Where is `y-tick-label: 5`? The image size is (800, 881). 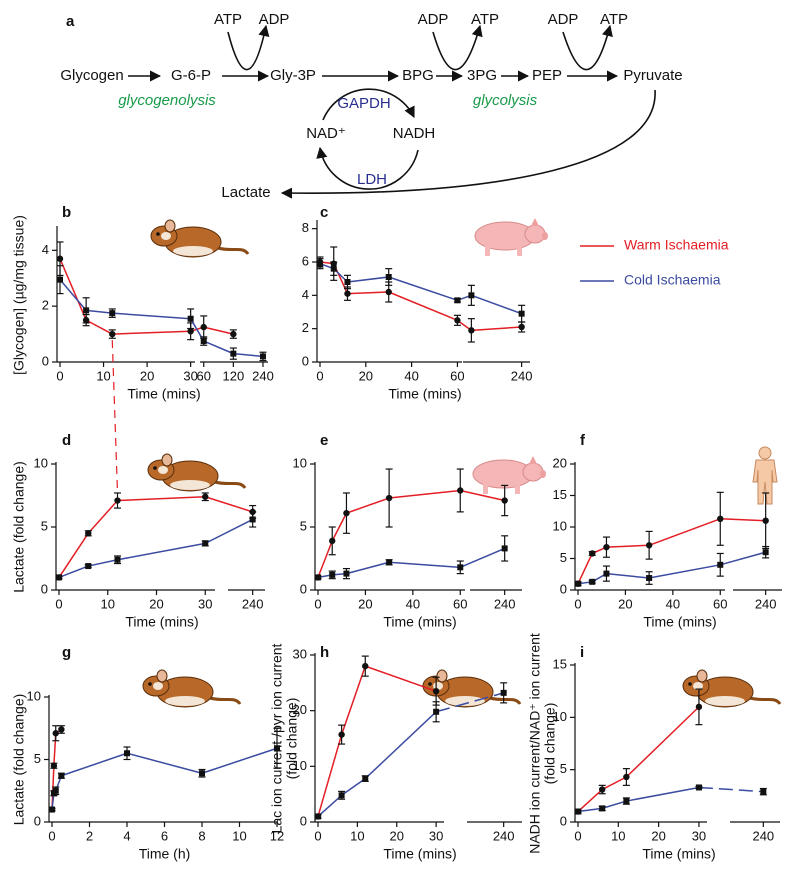 y-tick-label: 5 is located at coordinates (563, 557).